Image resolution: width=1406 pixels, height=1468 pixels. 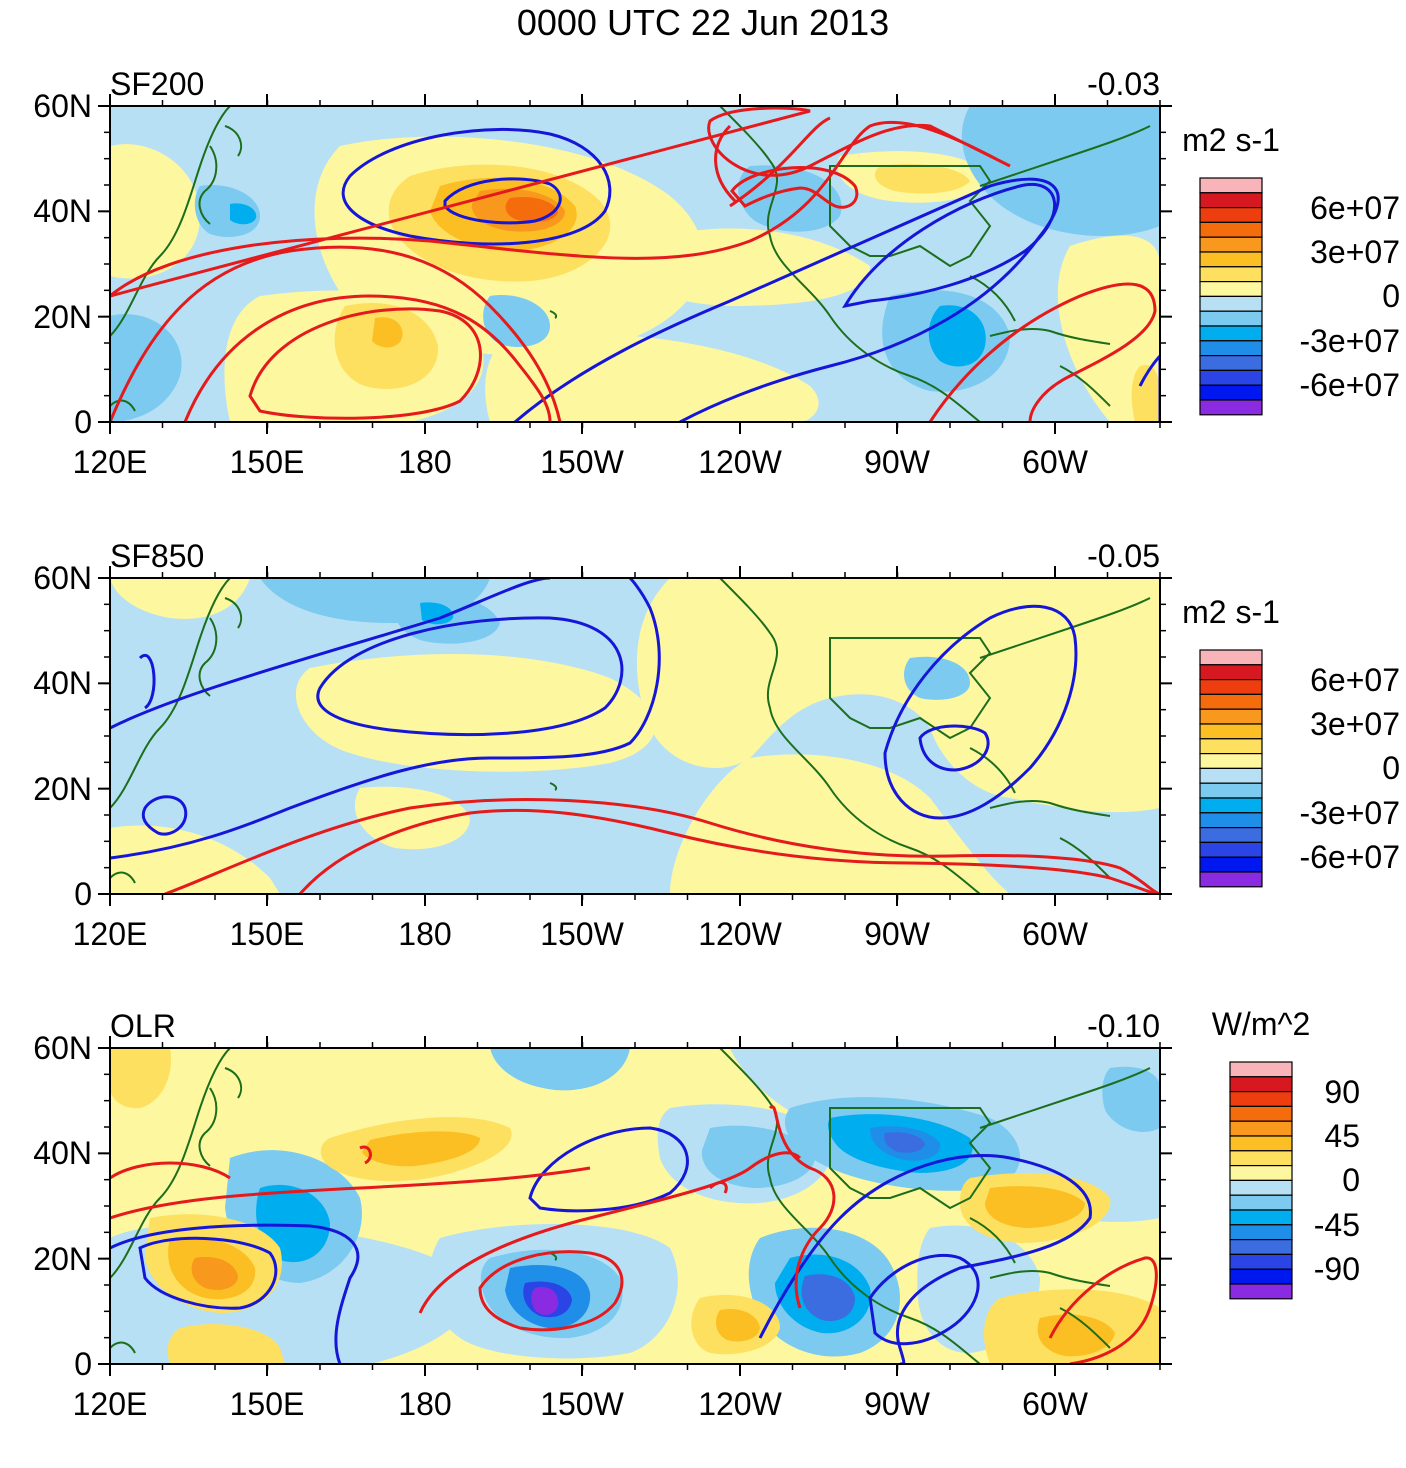 I want to click on panel-correlation: -0.10, so click(x=1123, y=1026).